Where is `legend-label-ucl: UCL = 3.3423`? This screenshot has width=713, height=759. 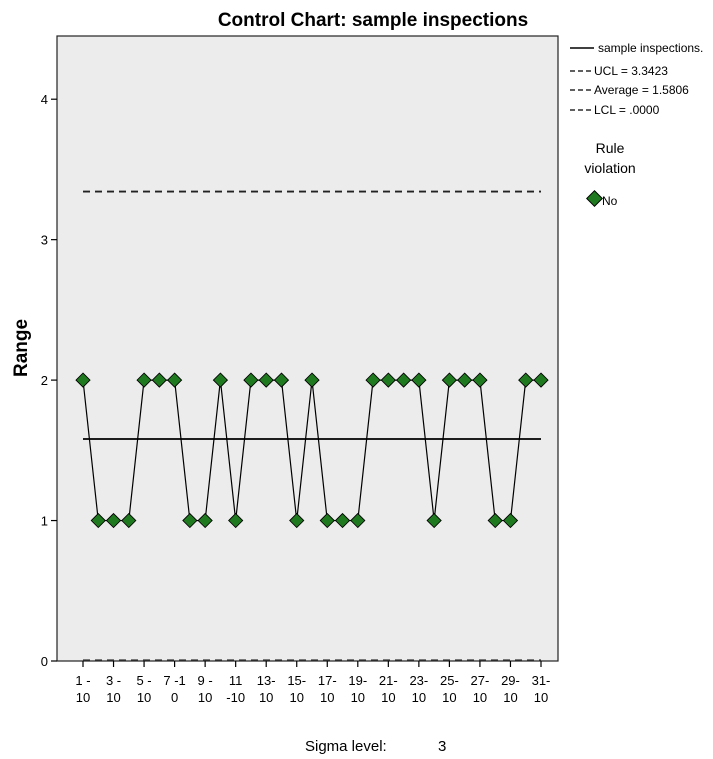 legend-label-ucl: UCL = 3.3423 is located at coordinates (631, 71).